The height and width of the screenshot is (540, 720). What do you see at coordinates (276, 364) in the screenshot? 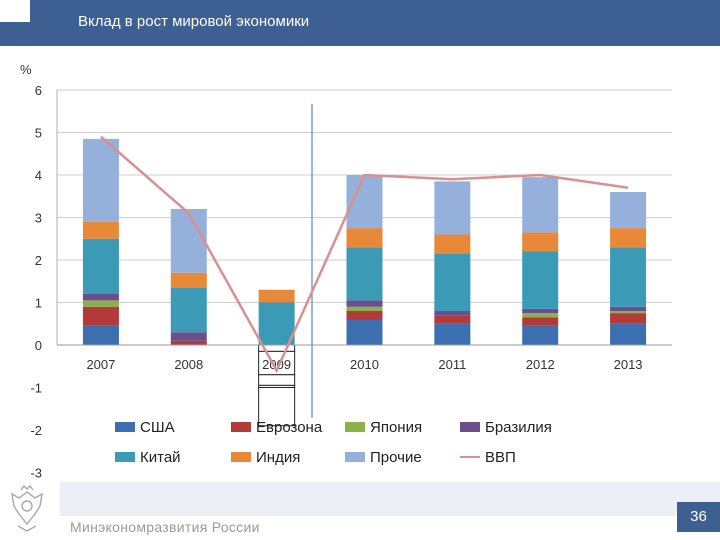
I see `x-tick-label: 2009` at bounding box center [276, 364].